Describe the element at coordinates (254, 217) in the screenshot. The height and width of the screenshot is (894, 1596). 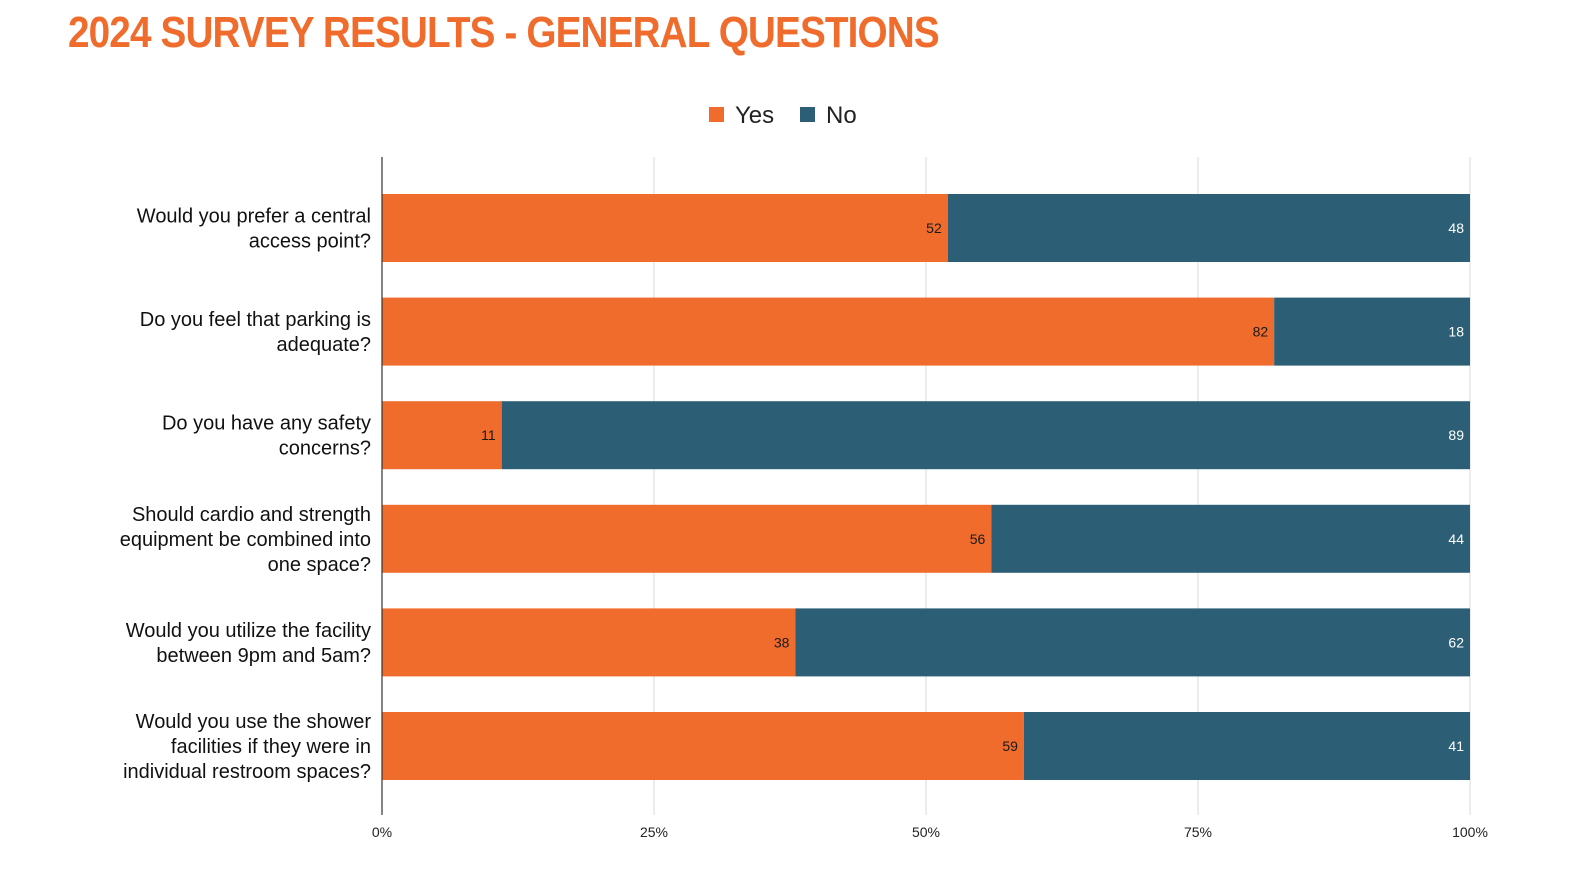
I see `category-label: Would you prefer a central` at that location.